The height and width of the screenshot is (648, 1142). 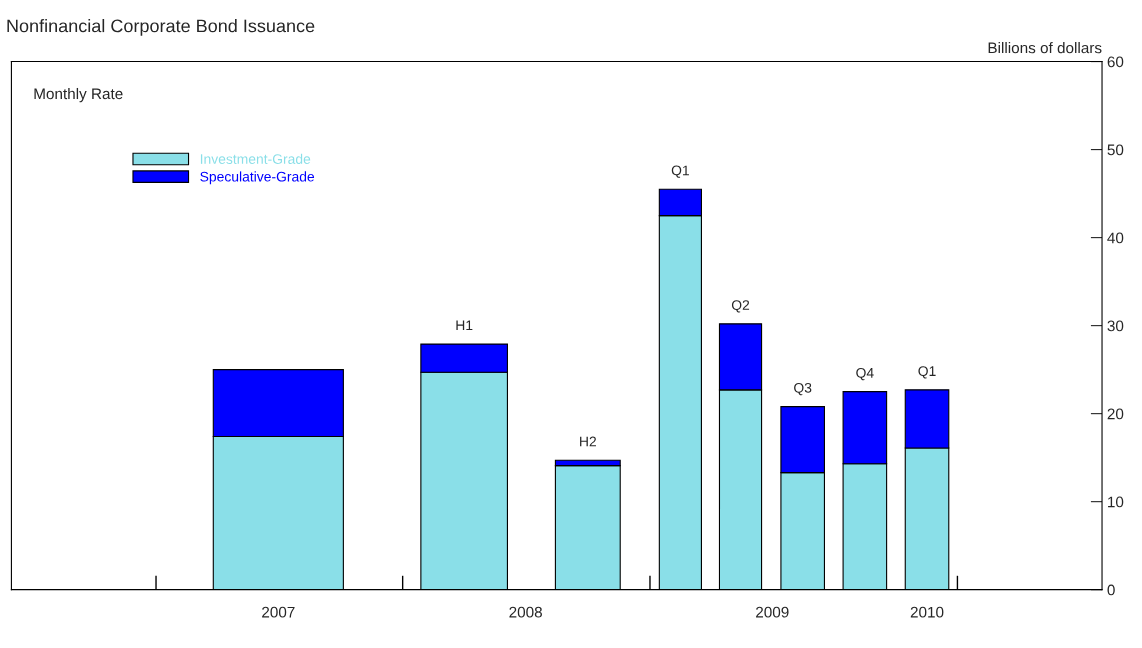 I want to click on annotation: Monthly Rate, so click(x=78, y=95).